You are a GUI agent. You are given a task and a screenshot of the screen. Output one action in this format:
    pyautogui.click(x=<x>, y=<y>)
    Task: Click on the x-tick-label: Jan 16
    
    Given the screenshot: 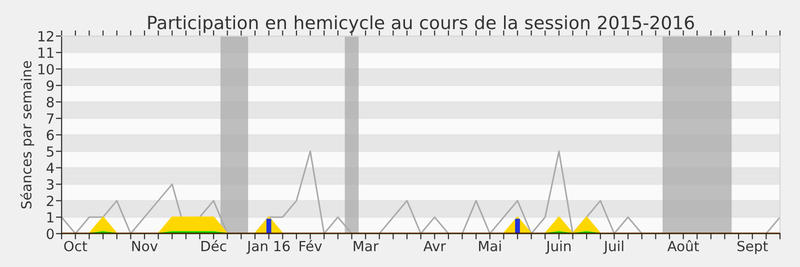 What is the action you would take?
    pyautogui.click(x=268, y=247)
    